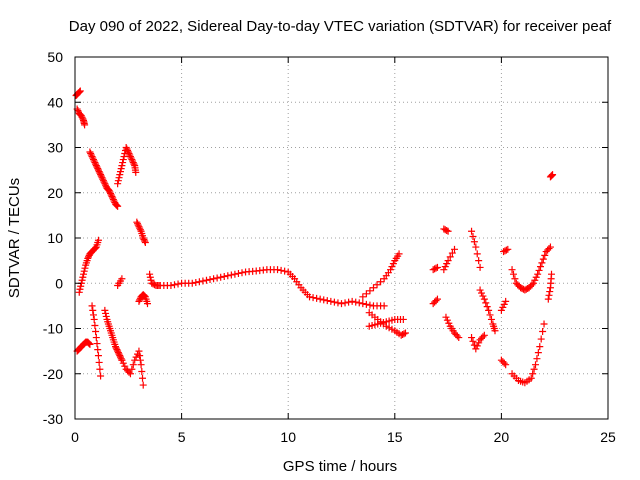  I want to click on series-arc15, so click(381, 275).